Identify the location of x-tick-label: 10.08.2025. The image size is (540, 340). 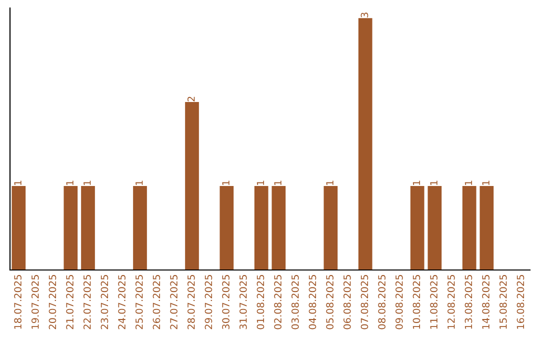
(416, 302).